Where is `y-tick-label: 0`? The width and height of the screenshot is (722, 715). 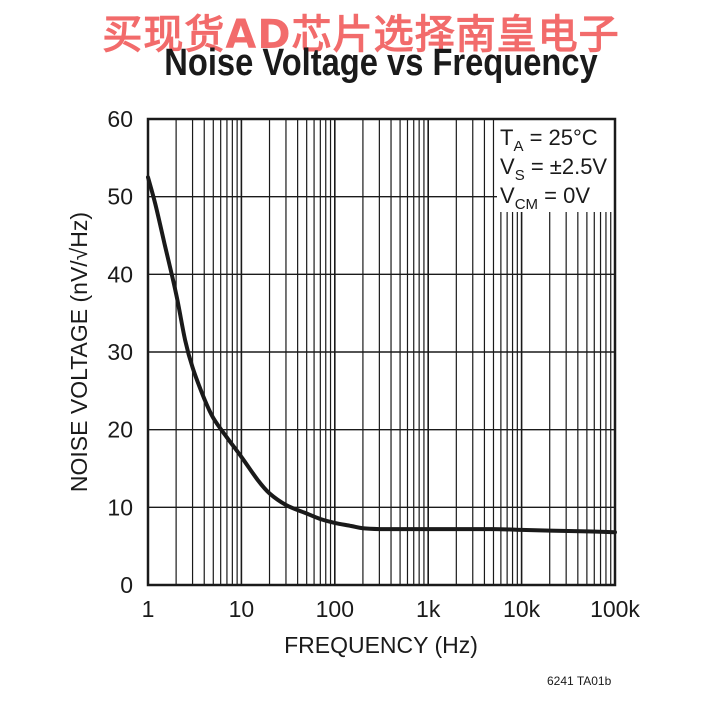 y-tick-label: 0 is located at coordinates (126, 585).